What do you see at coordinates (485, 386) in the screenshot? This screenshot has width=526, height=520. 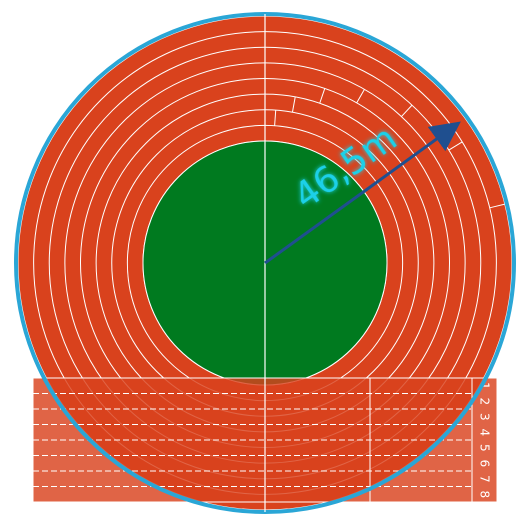 I see `lane-number: 1` at bounding box center [485, 386].